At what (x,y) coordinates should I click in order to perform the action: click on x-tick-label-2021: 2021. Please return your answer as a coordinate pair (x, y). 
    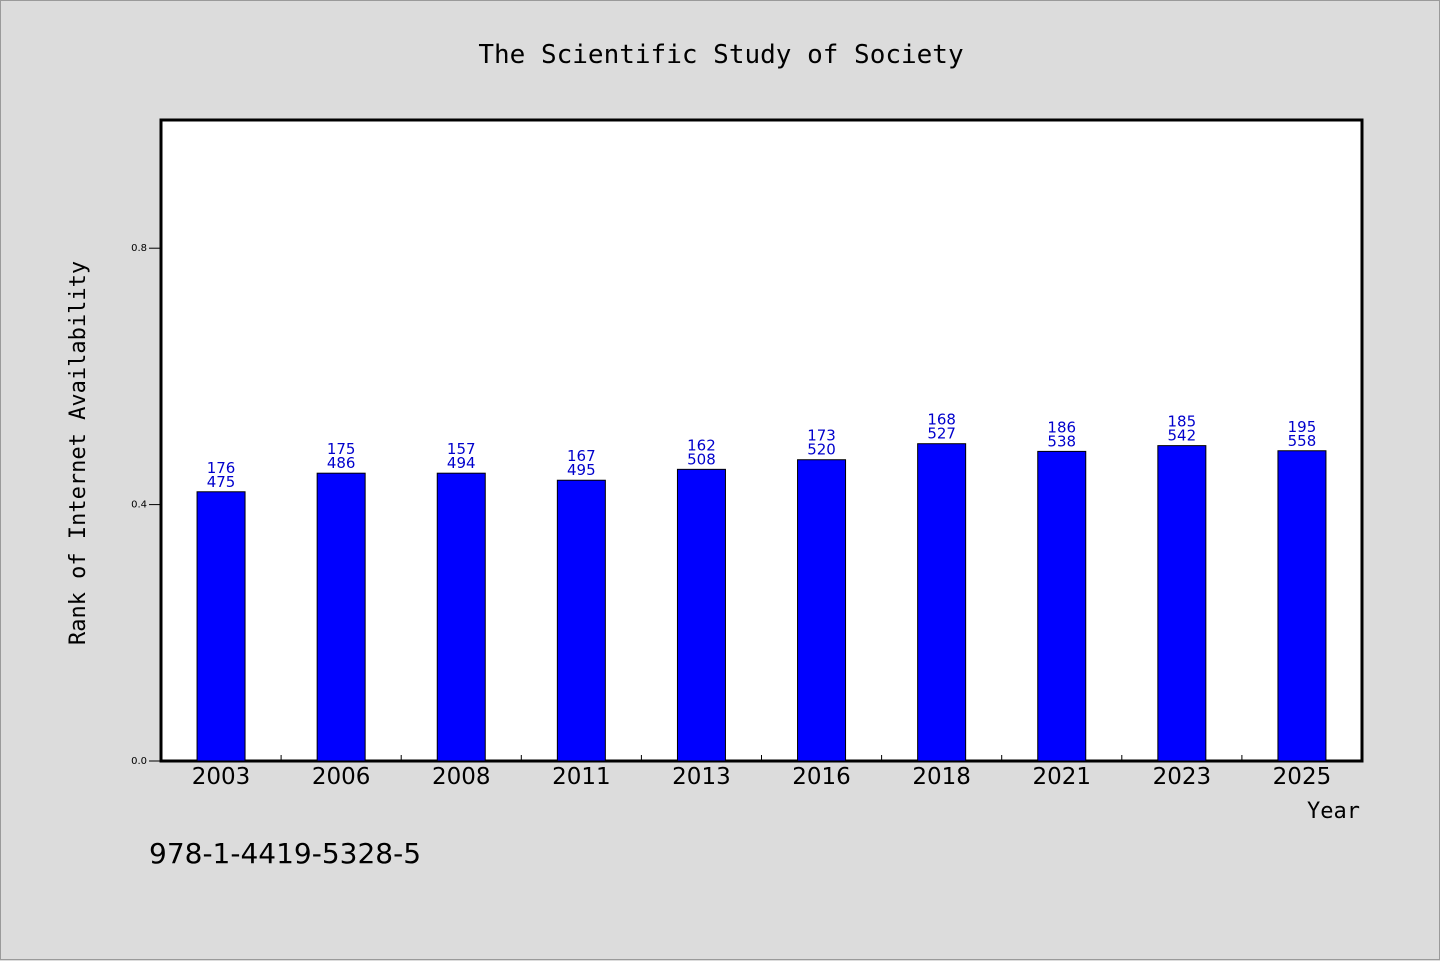
    Looking at the image, I should click on (1061, 777).